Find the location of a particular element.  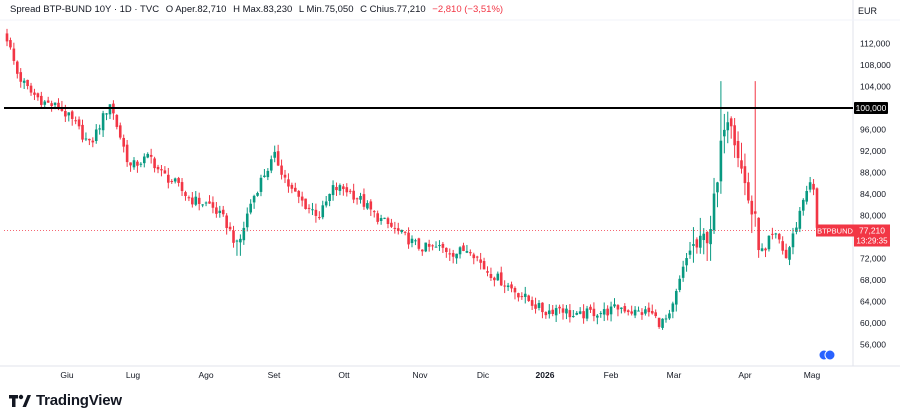

open-value: Aper.82,710 is located at coordinates (201, 9).